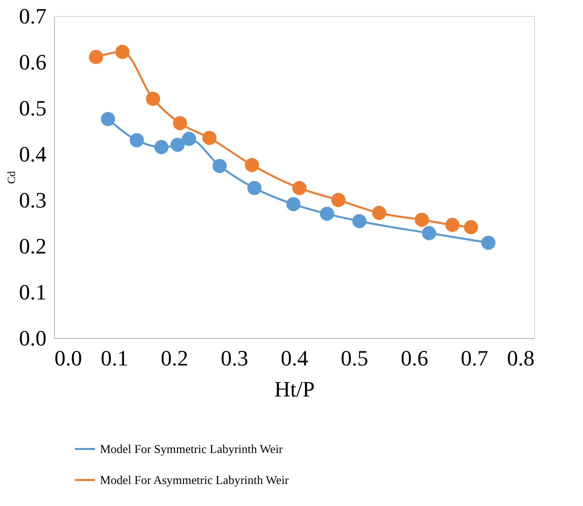  I want to click on y-tick-label: 0.3, so click(32, 200).